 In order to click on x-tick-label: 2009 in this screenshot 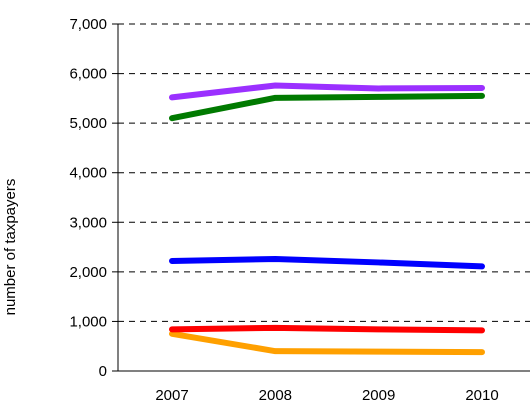, I will do `click(378, 395)`.